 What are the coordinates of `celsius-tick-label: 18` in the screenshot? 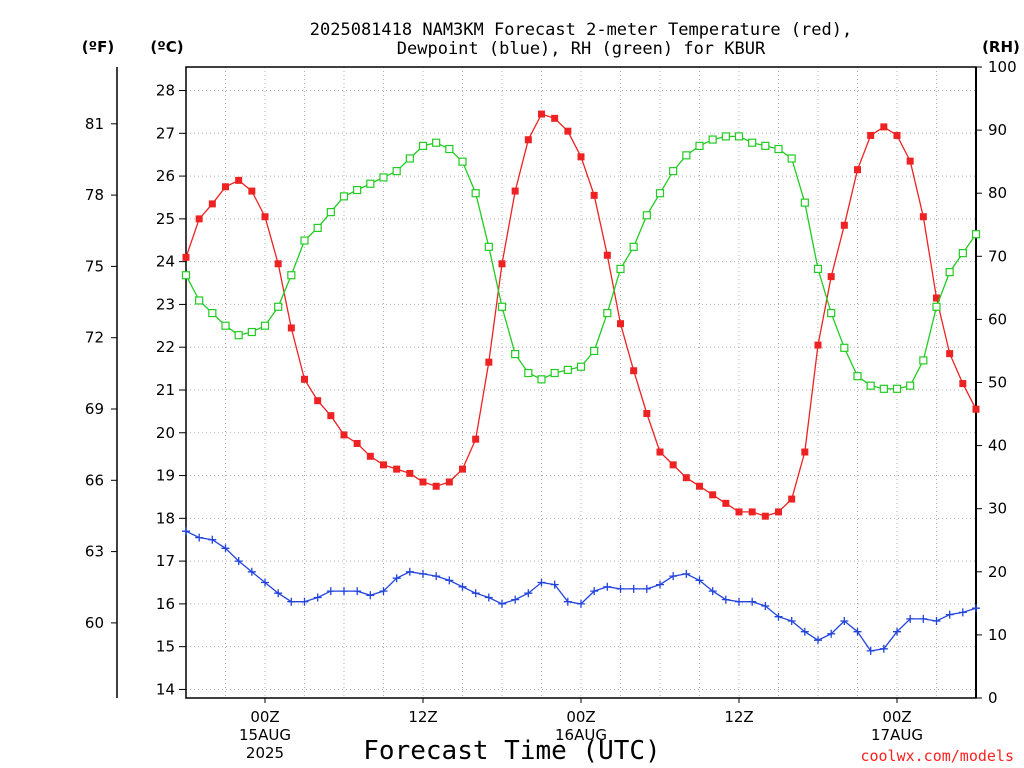 It's located at (165, 518).